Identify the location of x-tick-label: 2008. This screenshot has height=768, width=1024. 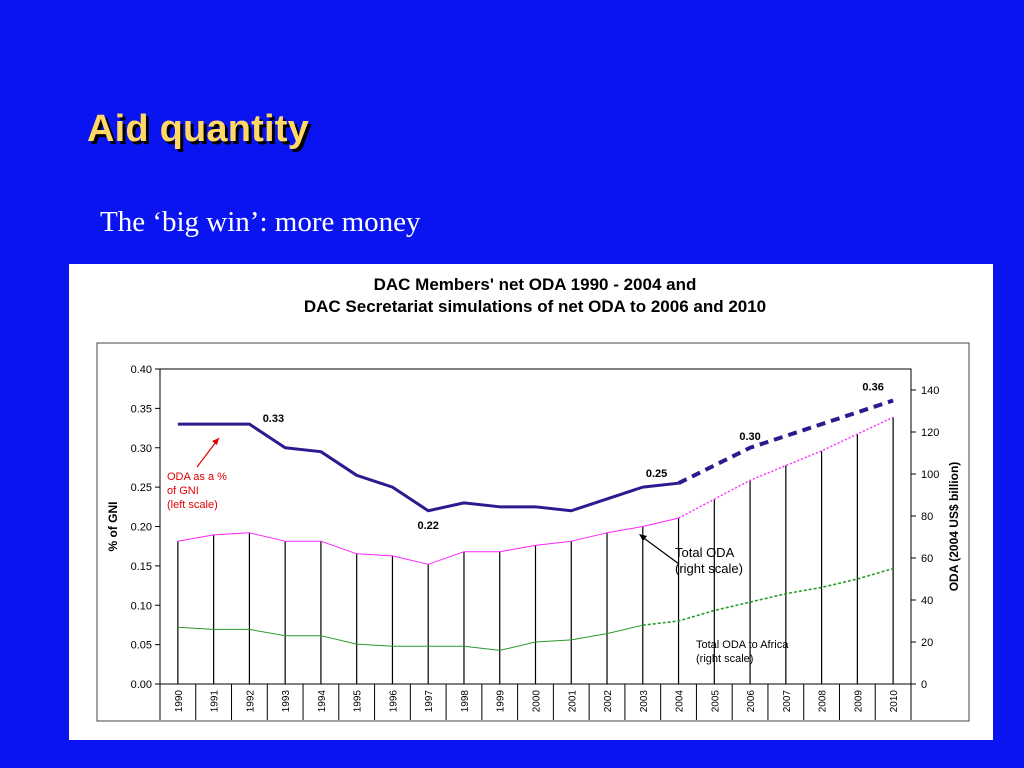
(823, 701).